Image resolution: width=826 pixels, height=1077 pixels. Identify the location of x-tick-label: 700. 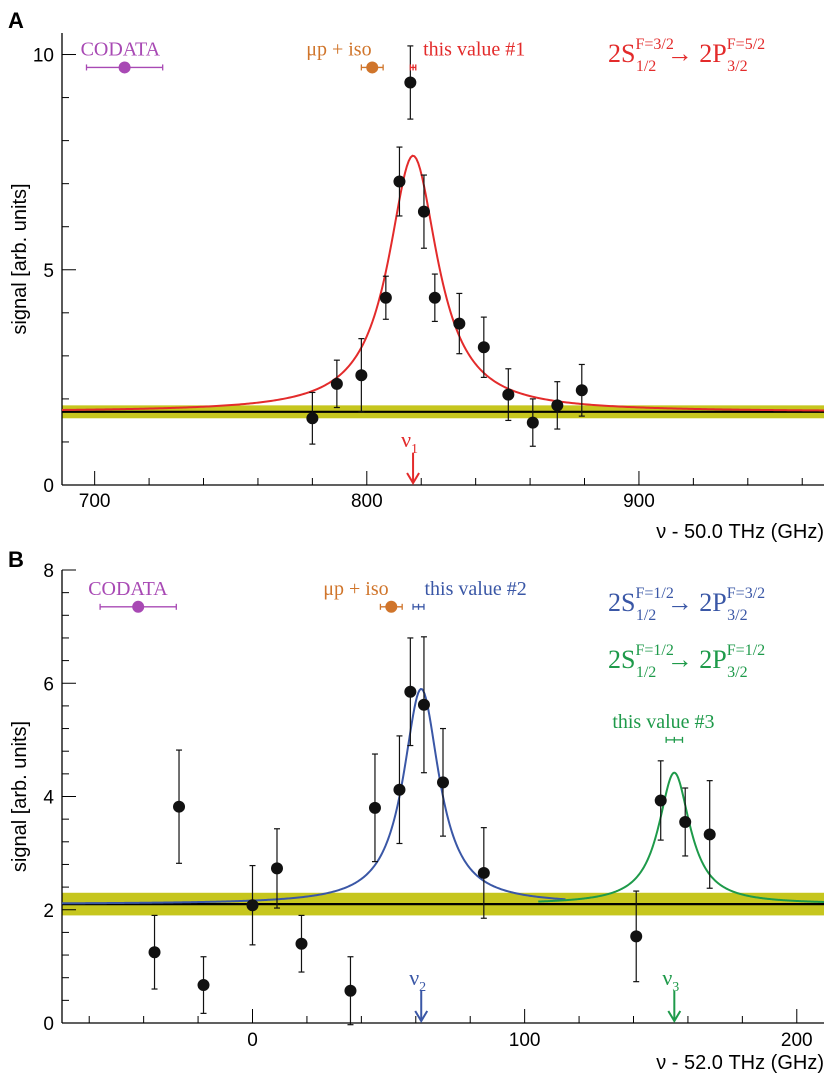
(95, 501).